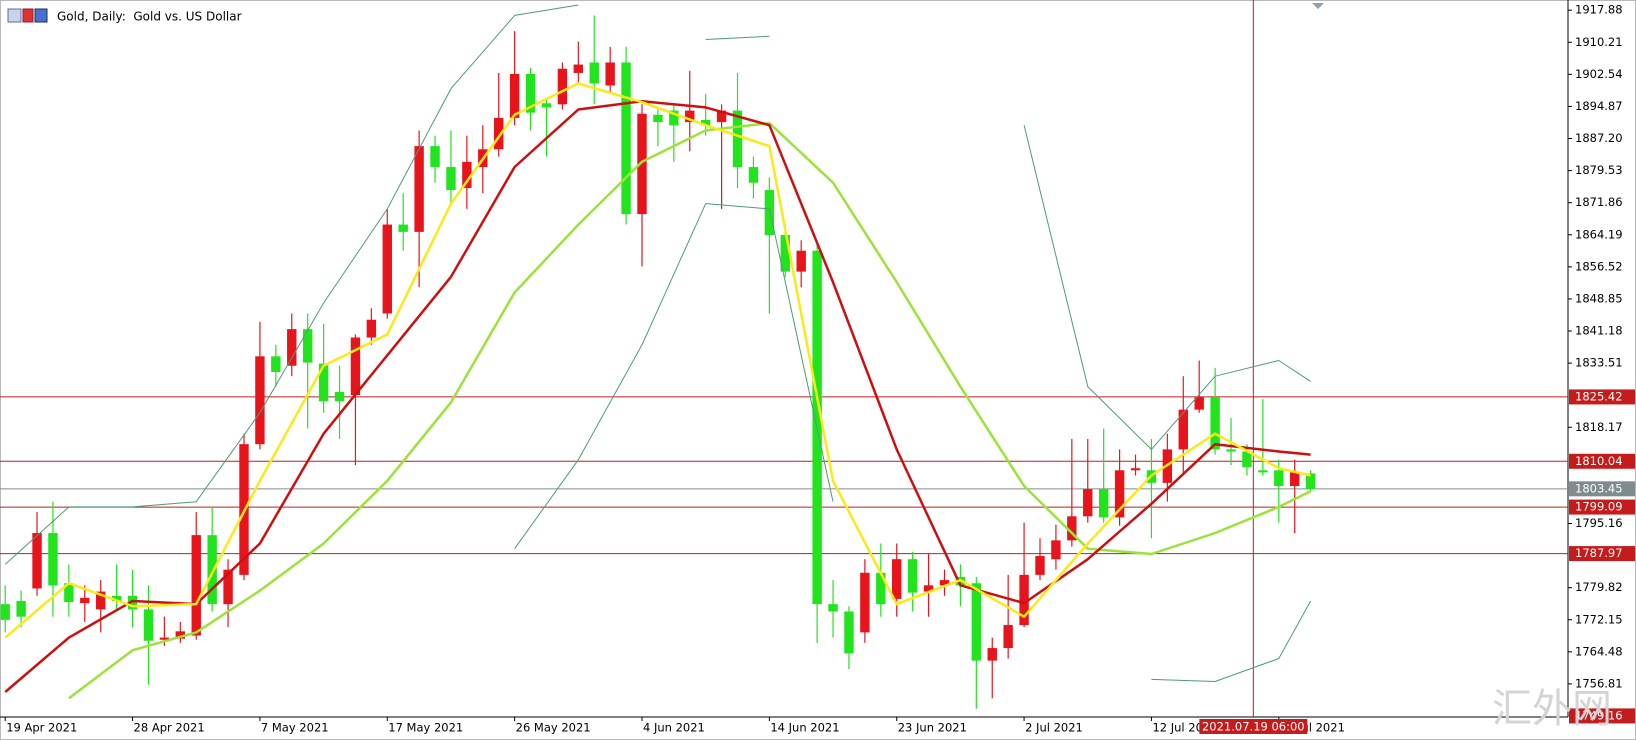 This screenshot has height=740, width=1636. Describe the element at coordinates (1599, 715) in the screenshot. I see `crosshair-price-label: 1749.16` at that location.